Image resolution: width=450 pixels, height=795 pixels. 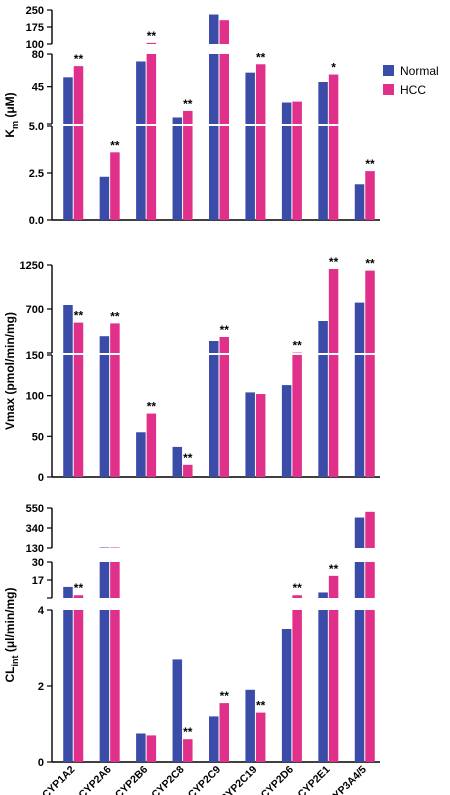 I want to click on y-tick-label: 0.0, so click(x=36, y=221).